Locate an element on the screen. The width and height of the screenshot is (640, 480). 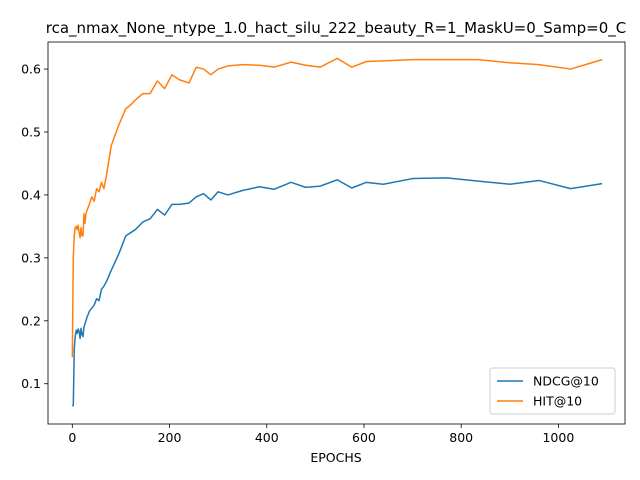
x-tick-label: 1000 is located at coordinates (558, 437).